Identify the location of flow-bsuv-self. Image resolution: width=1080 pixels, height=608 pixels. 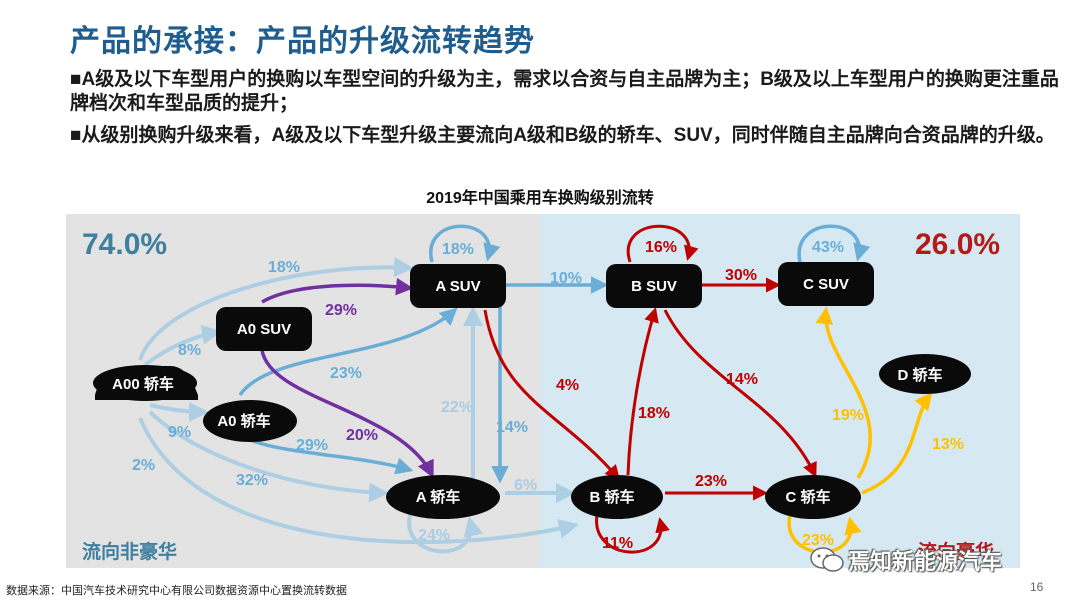
(662, 243).